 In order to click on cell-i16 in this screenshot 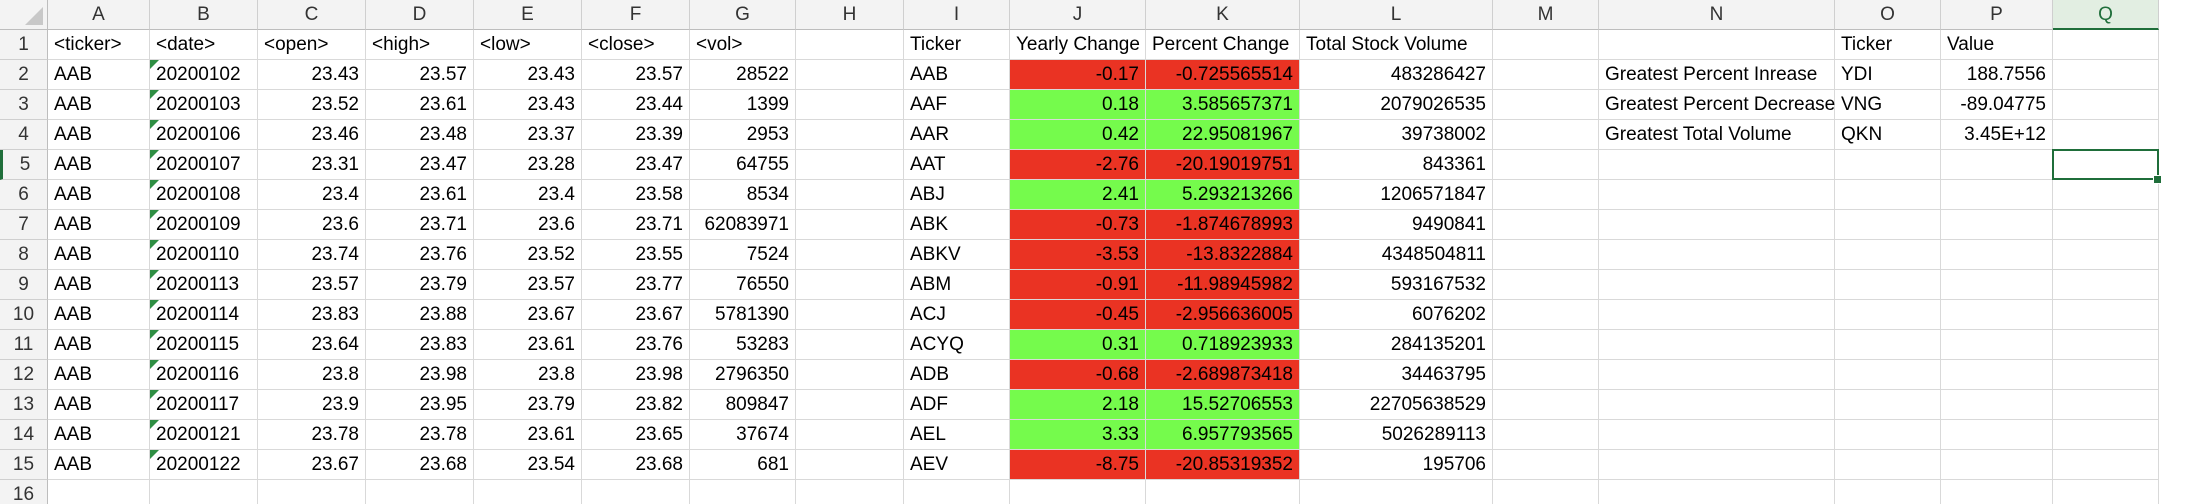, I will do `click(957, 492)`.